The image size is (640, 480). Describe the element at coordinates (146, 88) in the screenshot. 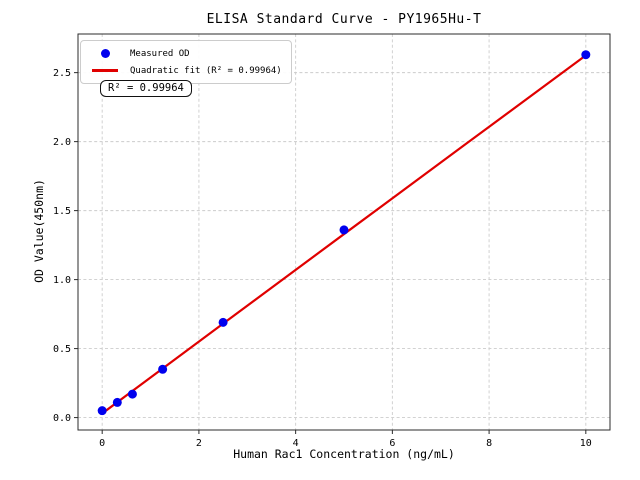

I see `r-squared-annotation: R² = 0.99964` at that location.